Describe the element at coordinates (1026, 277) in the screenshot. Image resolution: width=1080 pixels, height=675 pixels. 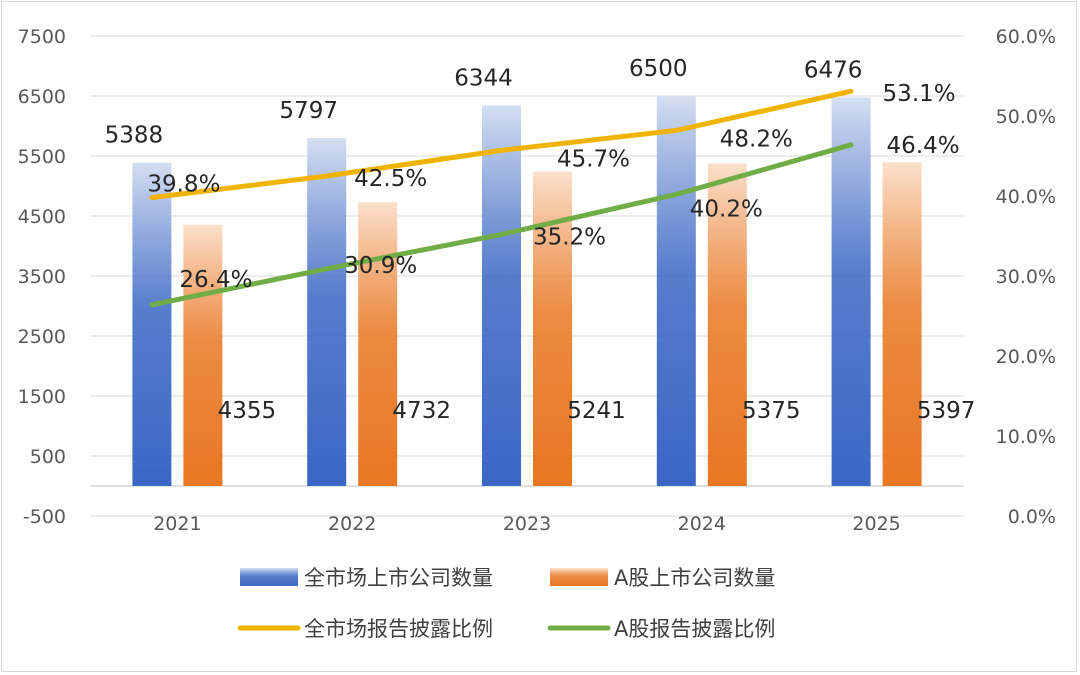
I see `y-right-tick-label: 30.0%` at that location.